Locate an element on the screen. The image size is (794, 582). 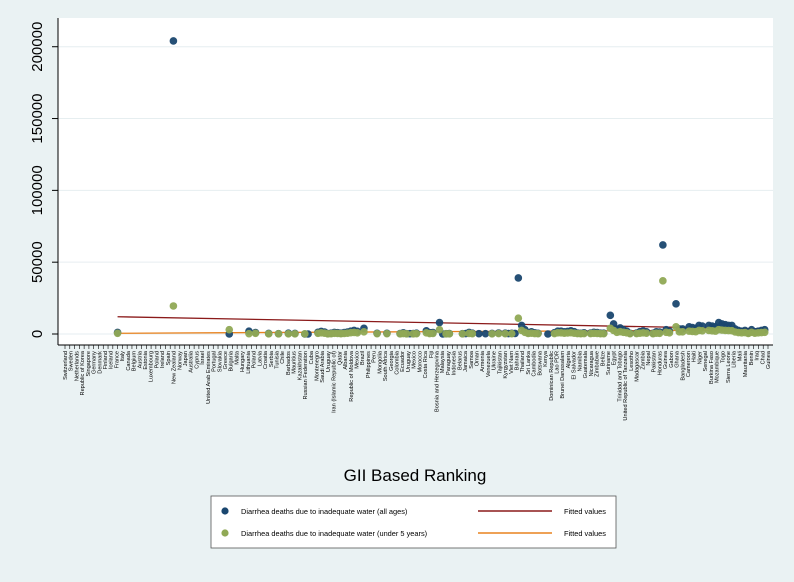
x-tick-label: Zambia is located at coordinates (643, 360).